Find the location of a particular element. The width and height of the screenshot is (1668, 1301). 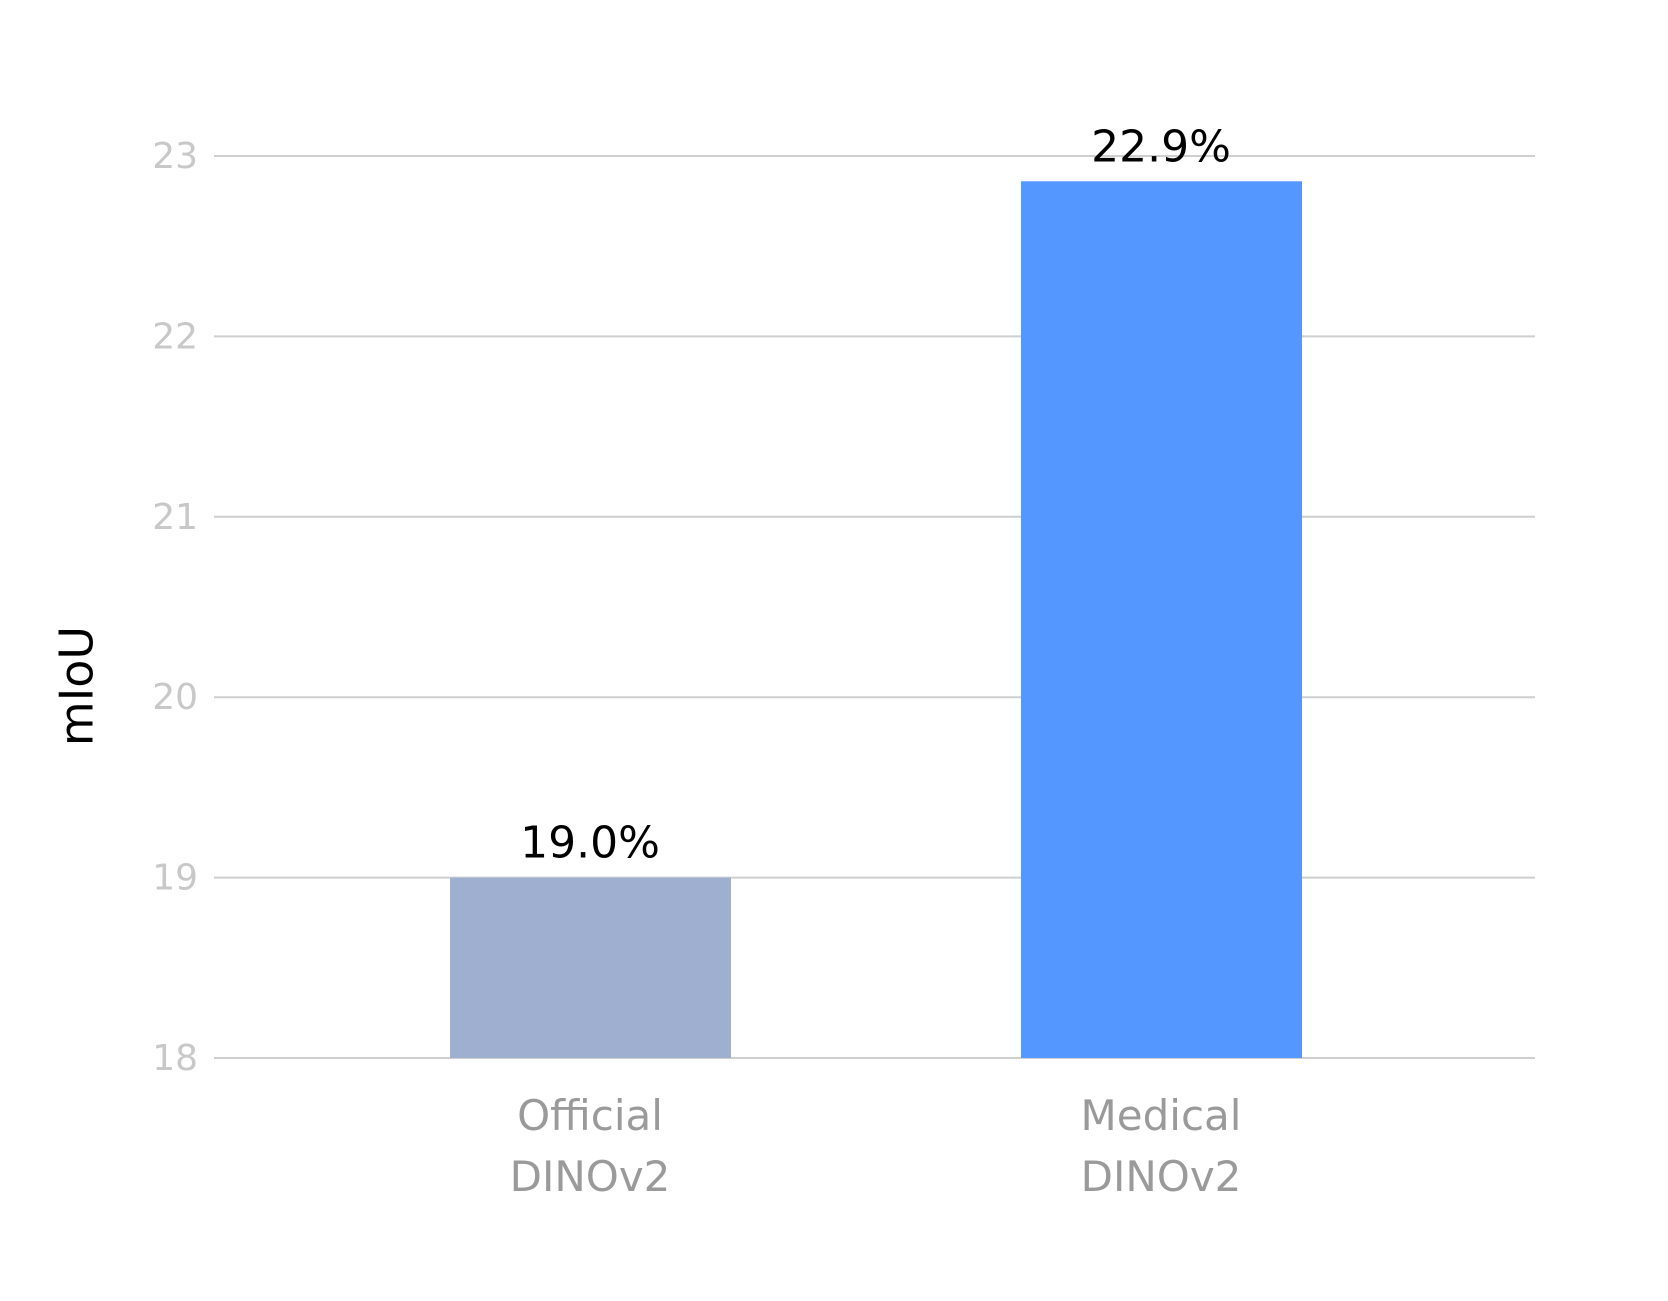

x-tick-label: Official DINOv2 is located at coordinates (590, 1146).